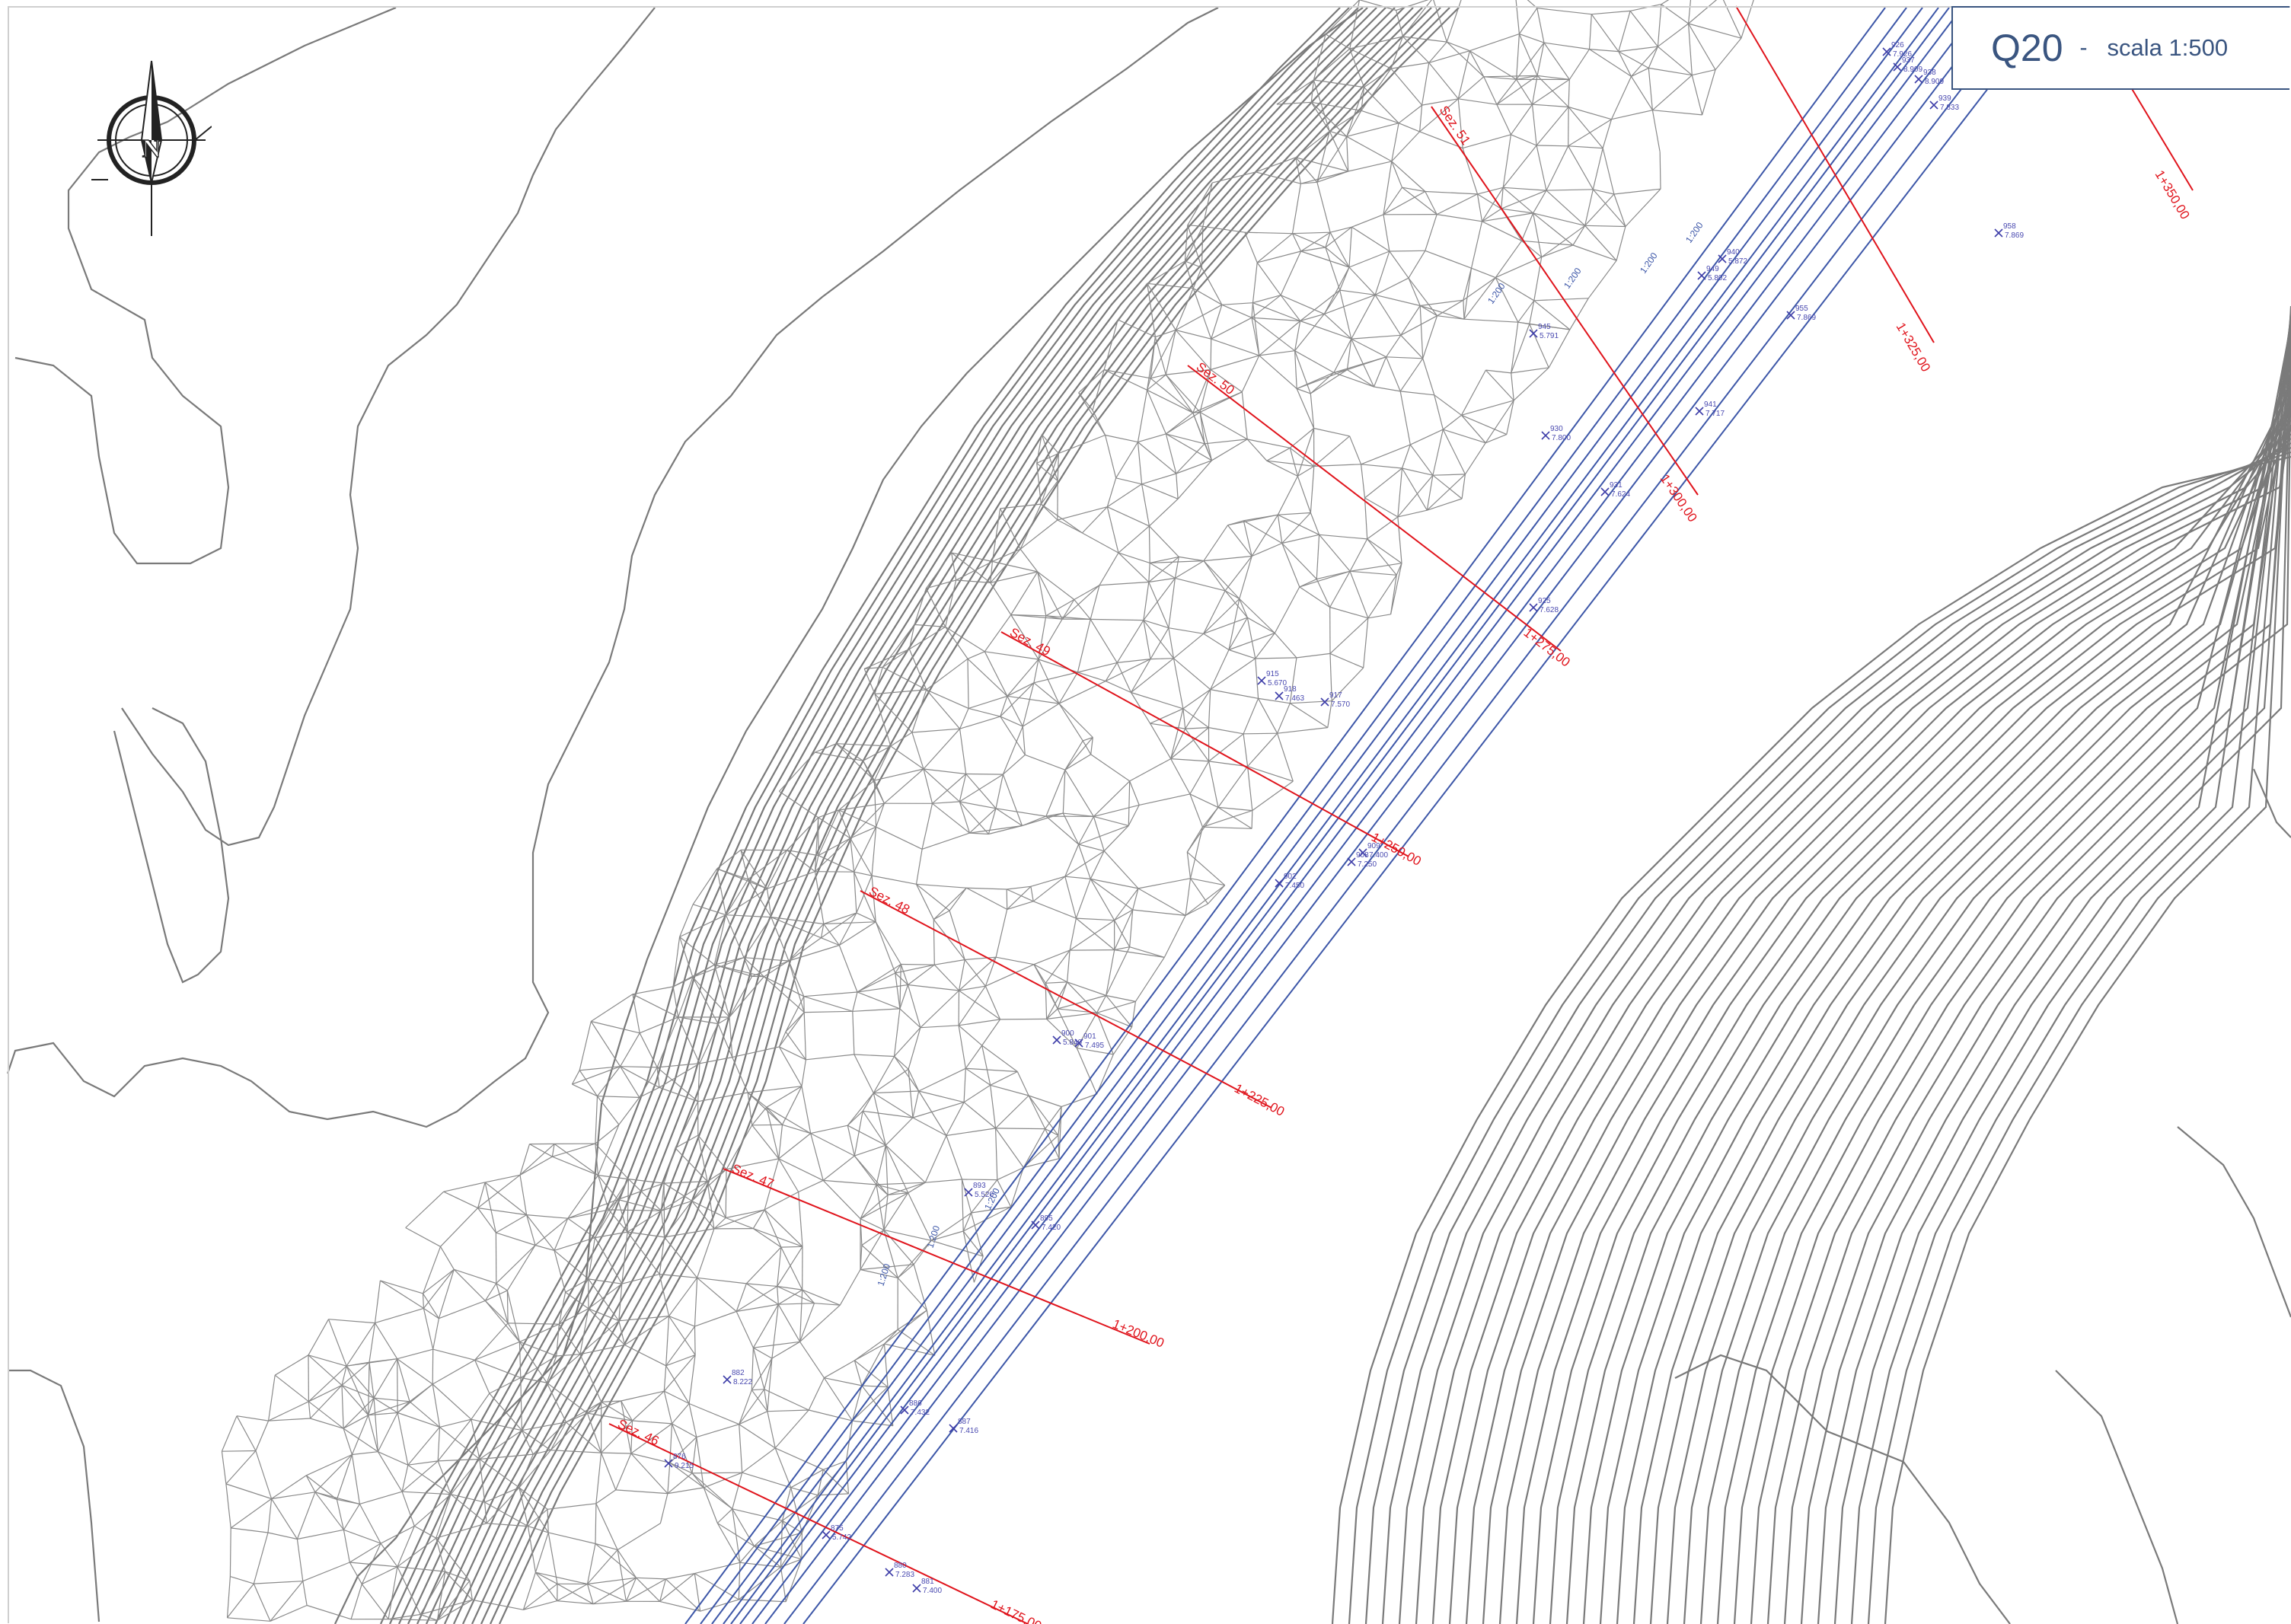  What do you see at coordinates (1496, 294) in the screenshot?
I see `alignment-label: 1:200` at bounding box center [1496, 294].